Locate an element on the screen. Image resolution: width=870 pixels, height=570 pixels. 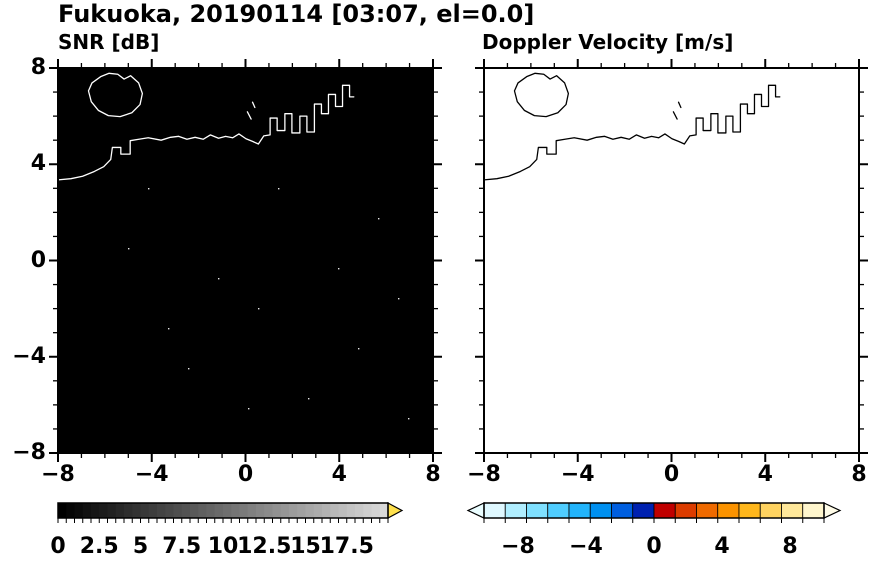
snr-colorbar-outline is located at coordinates (223, 510).